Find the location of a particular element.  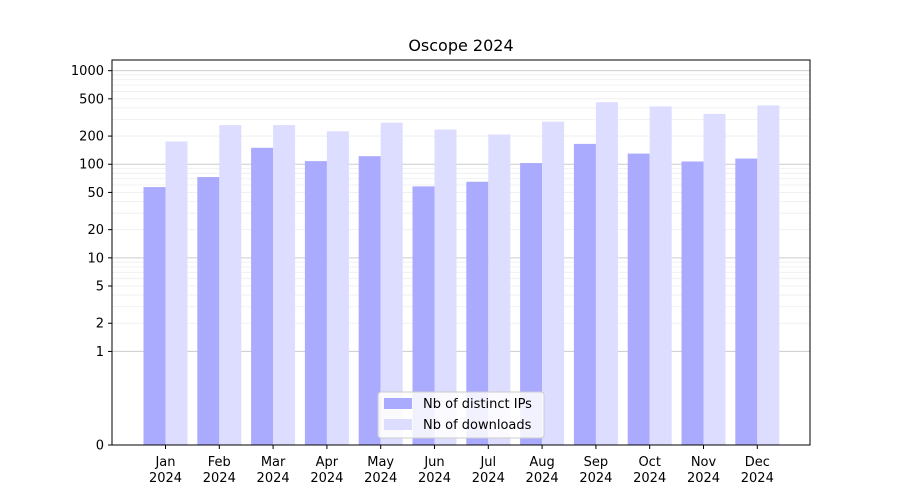

legend-swatch-distinct-ips is located at coordinates (398, 403).